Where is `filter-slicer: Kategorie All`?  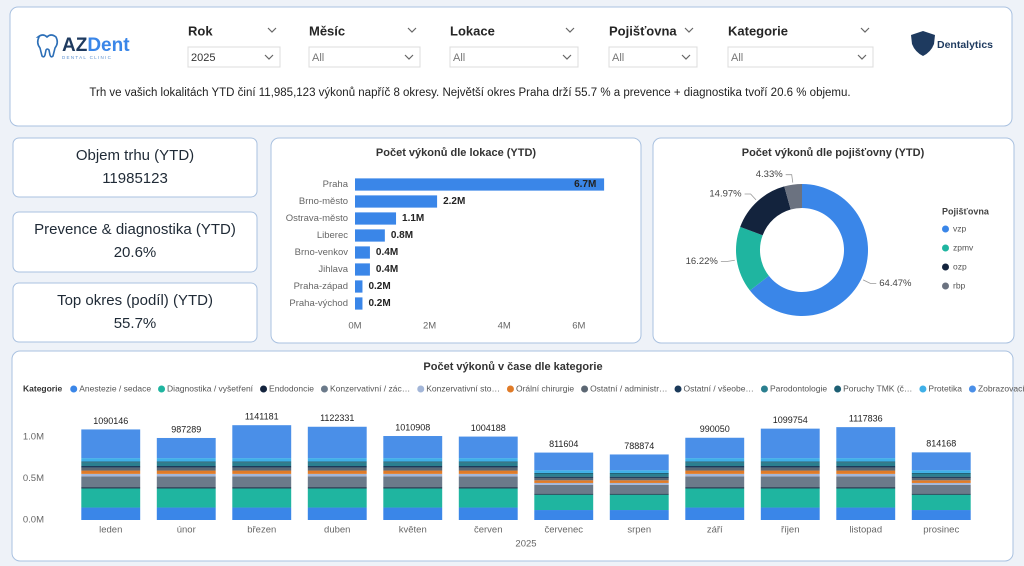
filter-slicer: Kategorie All is located at coordinates (800, 45).